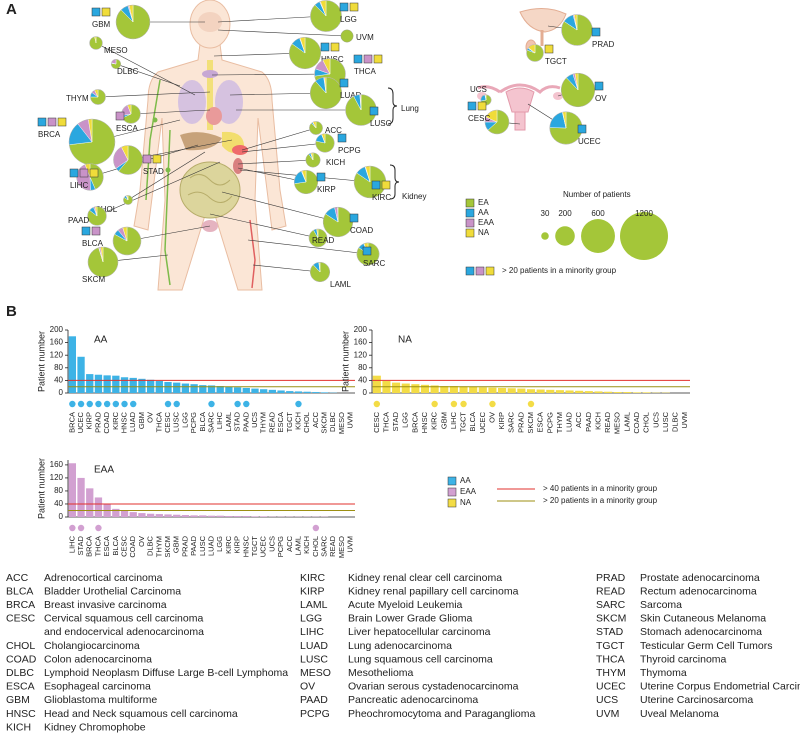  I want to click on pie-label: BLCA, so click(93, 243).